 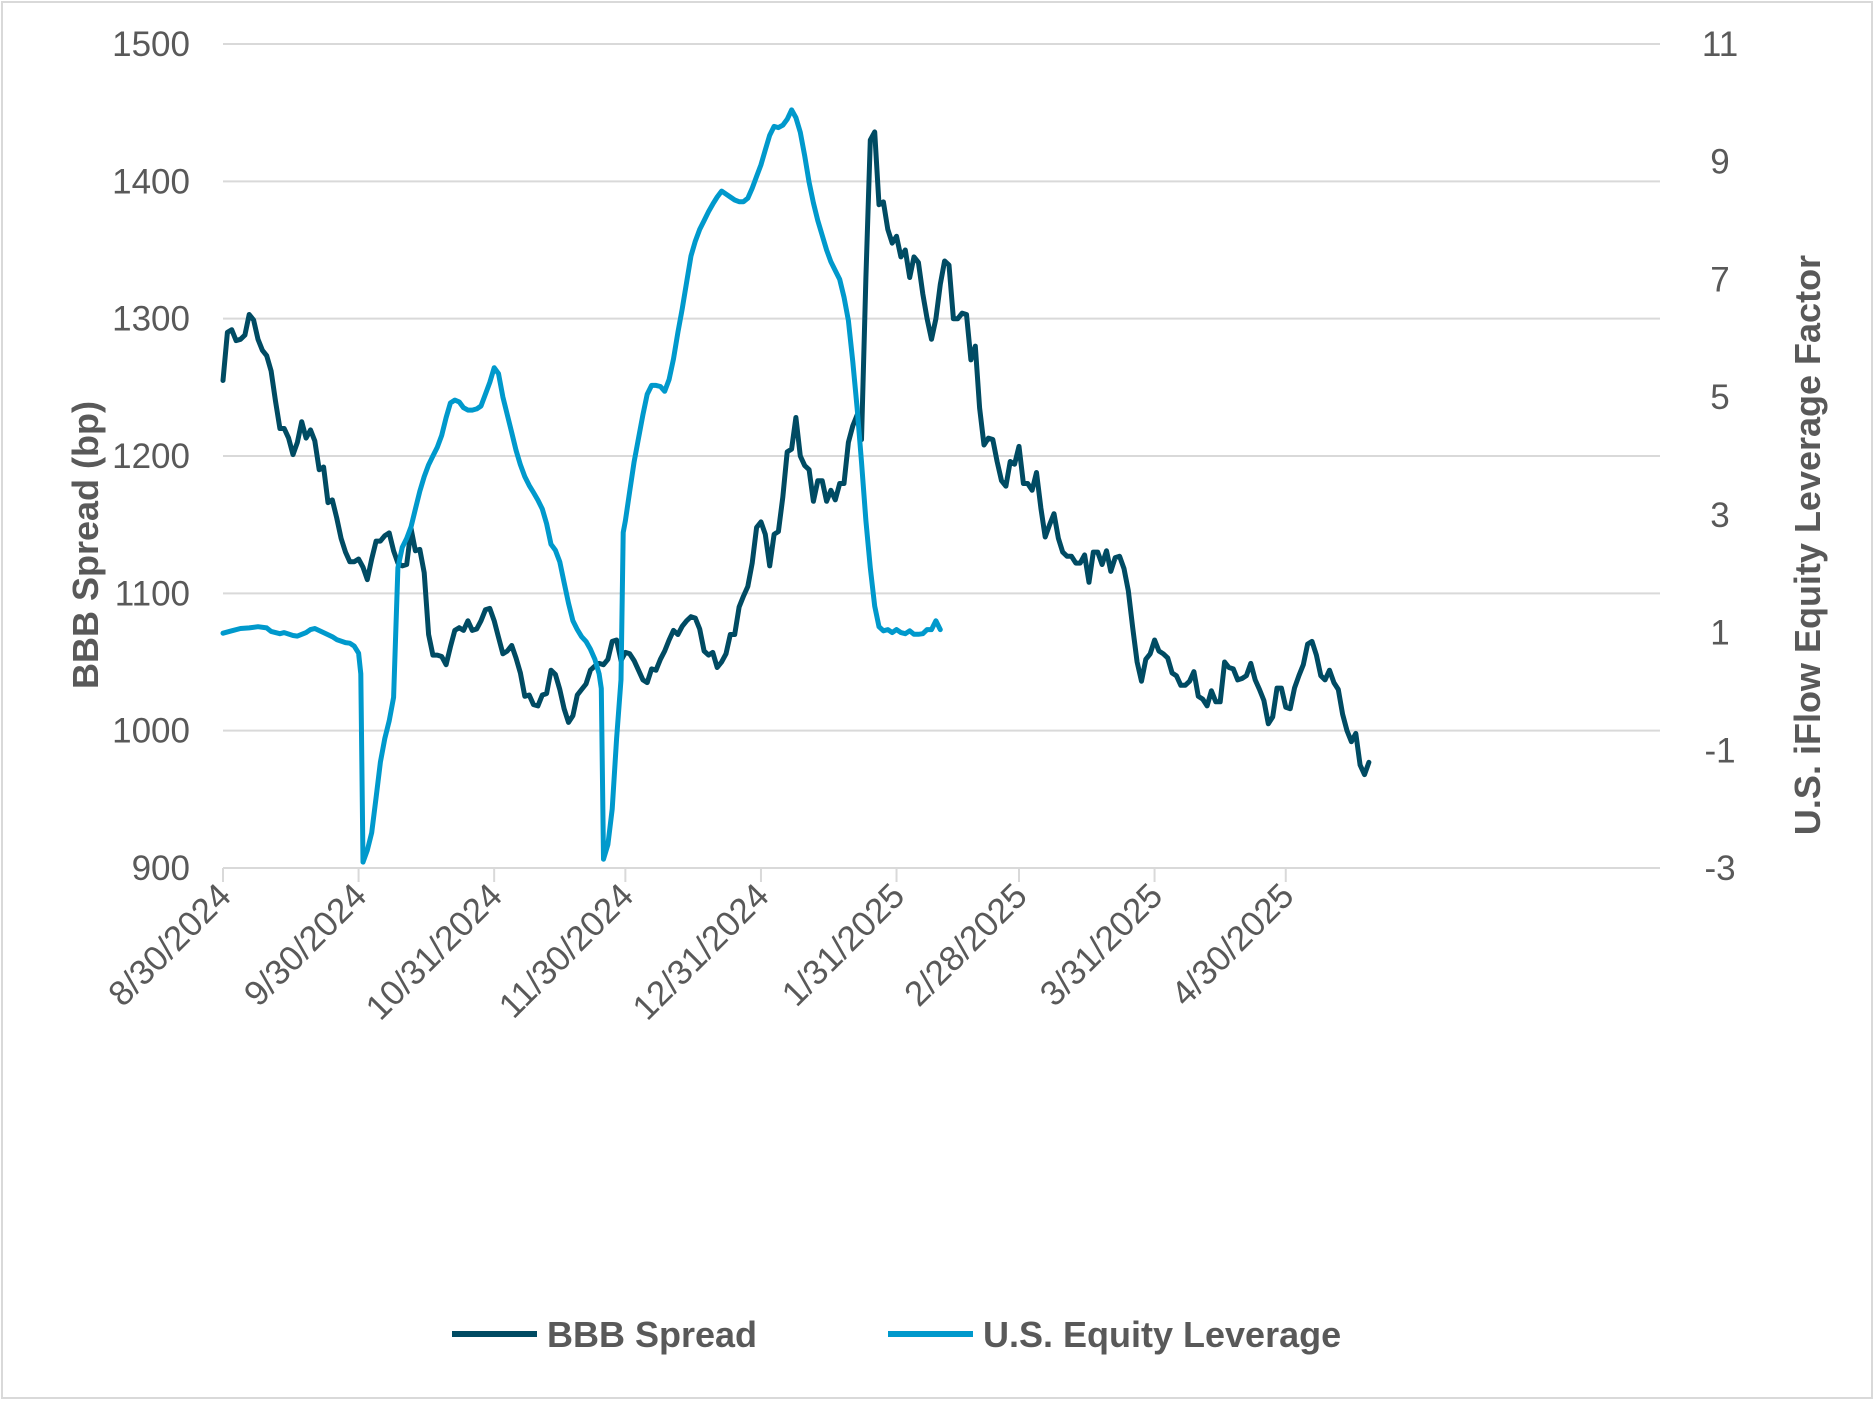 I want to click on x-tick-label: 4/30/2025, so click(x=1233, y=945).